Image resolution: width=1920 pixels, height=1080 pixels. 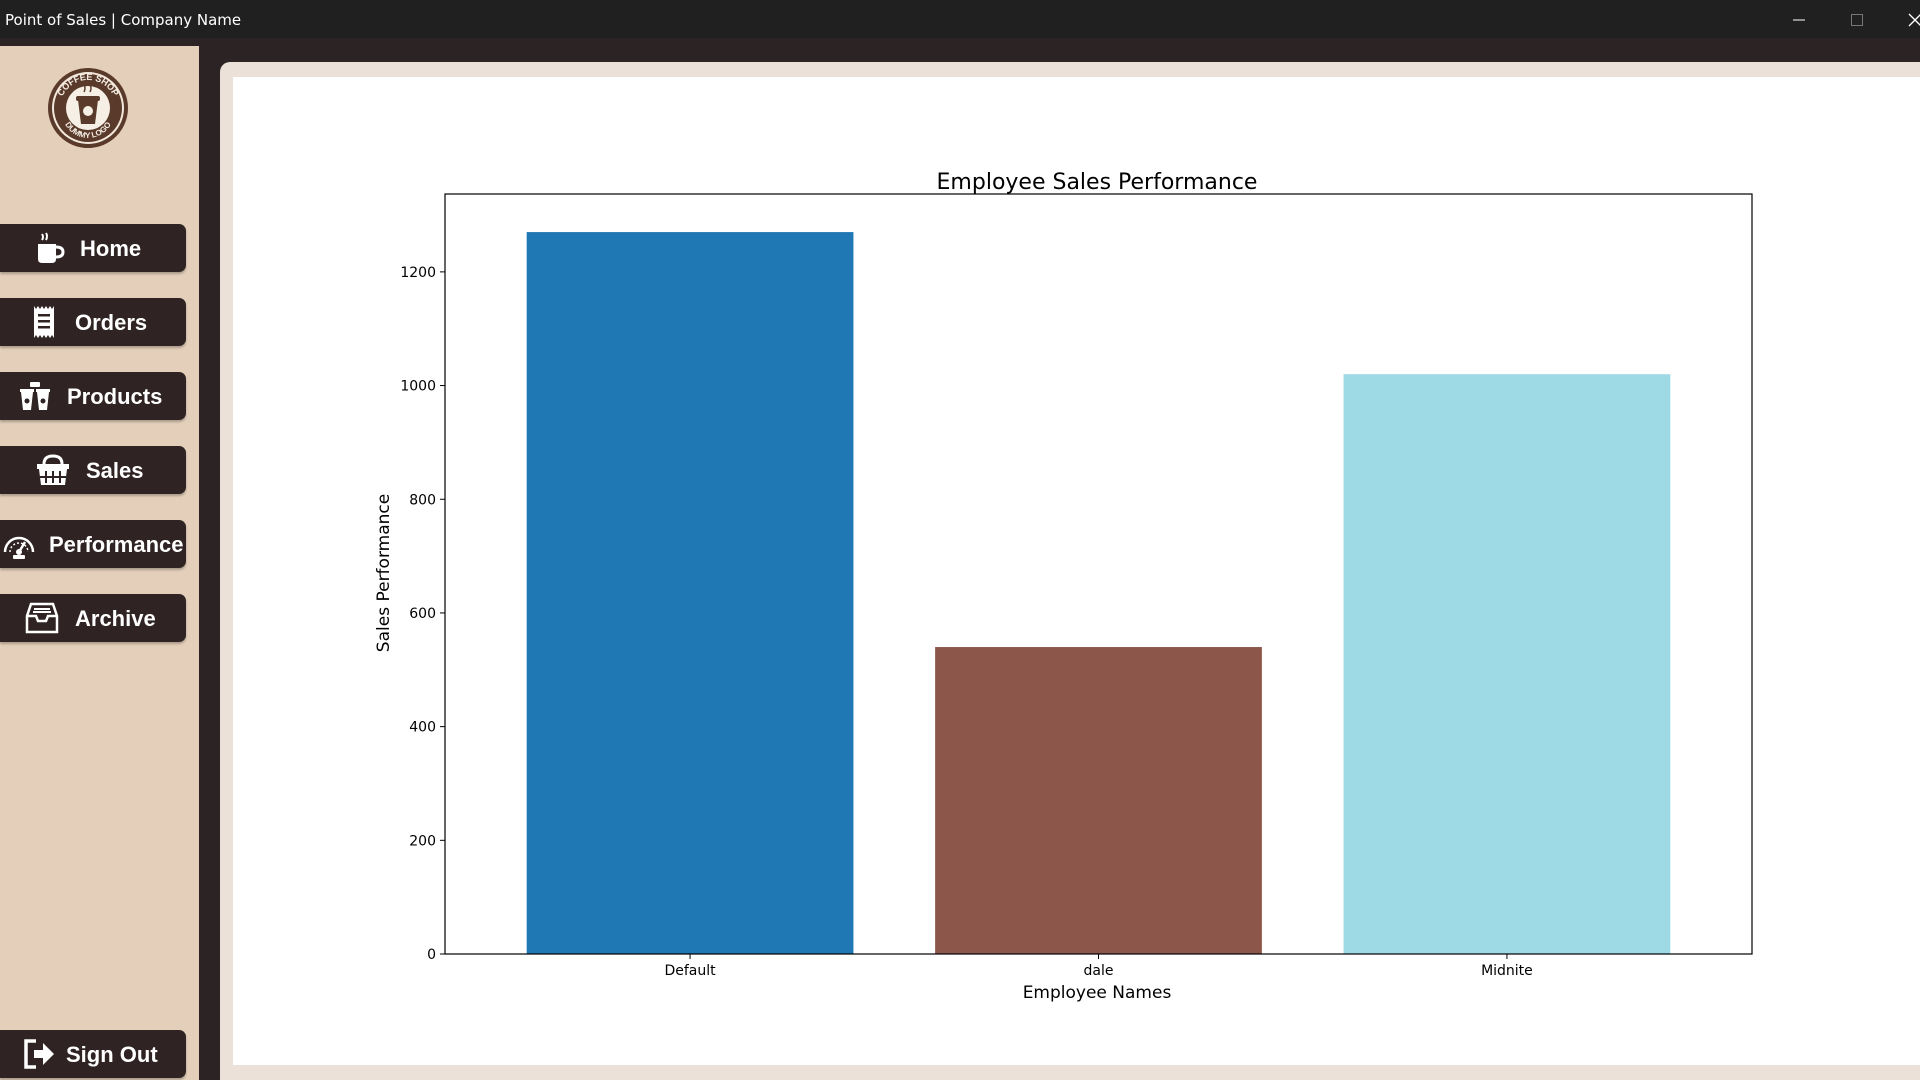 I want to click on sidebar: COFFEE SHOP DUMMY LOGO Home Orders, so click(x=99, y=563).